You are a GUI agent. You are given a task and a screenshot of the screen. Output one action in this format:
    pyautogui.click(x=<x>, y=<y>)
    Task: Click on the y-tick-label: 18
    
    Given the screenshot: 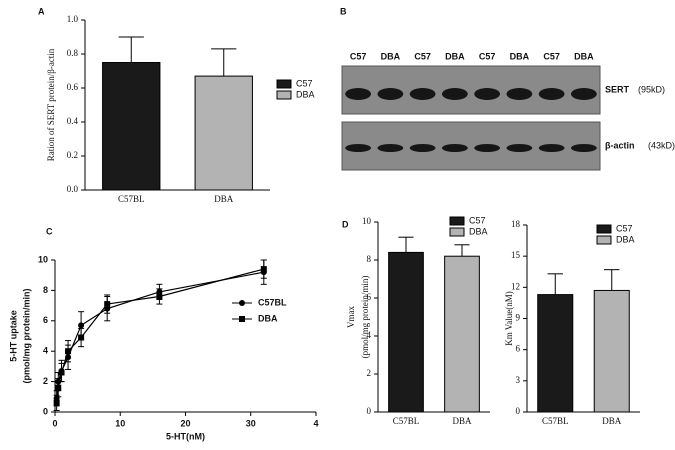 What is the action you would take?
    pyautogui.click(x=516, y=224)
    